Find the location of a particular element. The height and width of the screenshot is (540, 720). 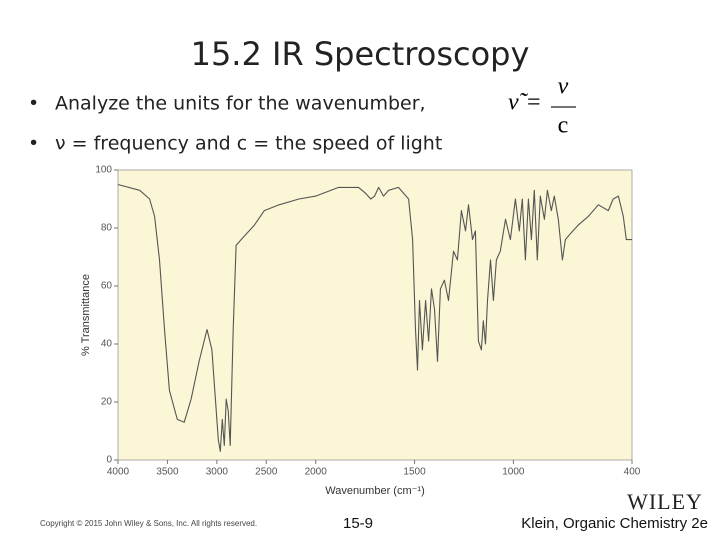

x-tick-label: 2000 is located at coordinates (316, 472).